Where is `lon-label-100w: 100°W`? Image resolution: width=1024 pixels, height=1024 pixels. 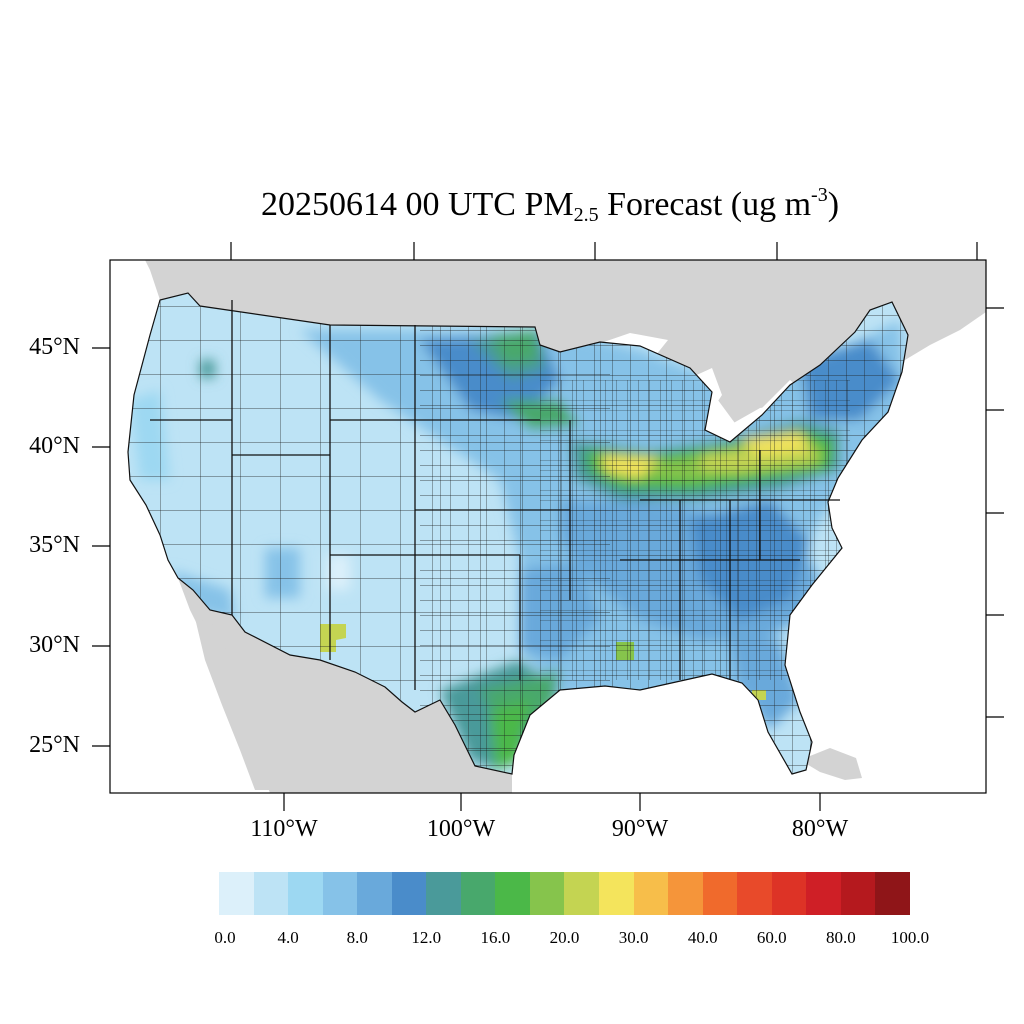 lon-label-100w: 100°W is located at coordinates (461, 829).